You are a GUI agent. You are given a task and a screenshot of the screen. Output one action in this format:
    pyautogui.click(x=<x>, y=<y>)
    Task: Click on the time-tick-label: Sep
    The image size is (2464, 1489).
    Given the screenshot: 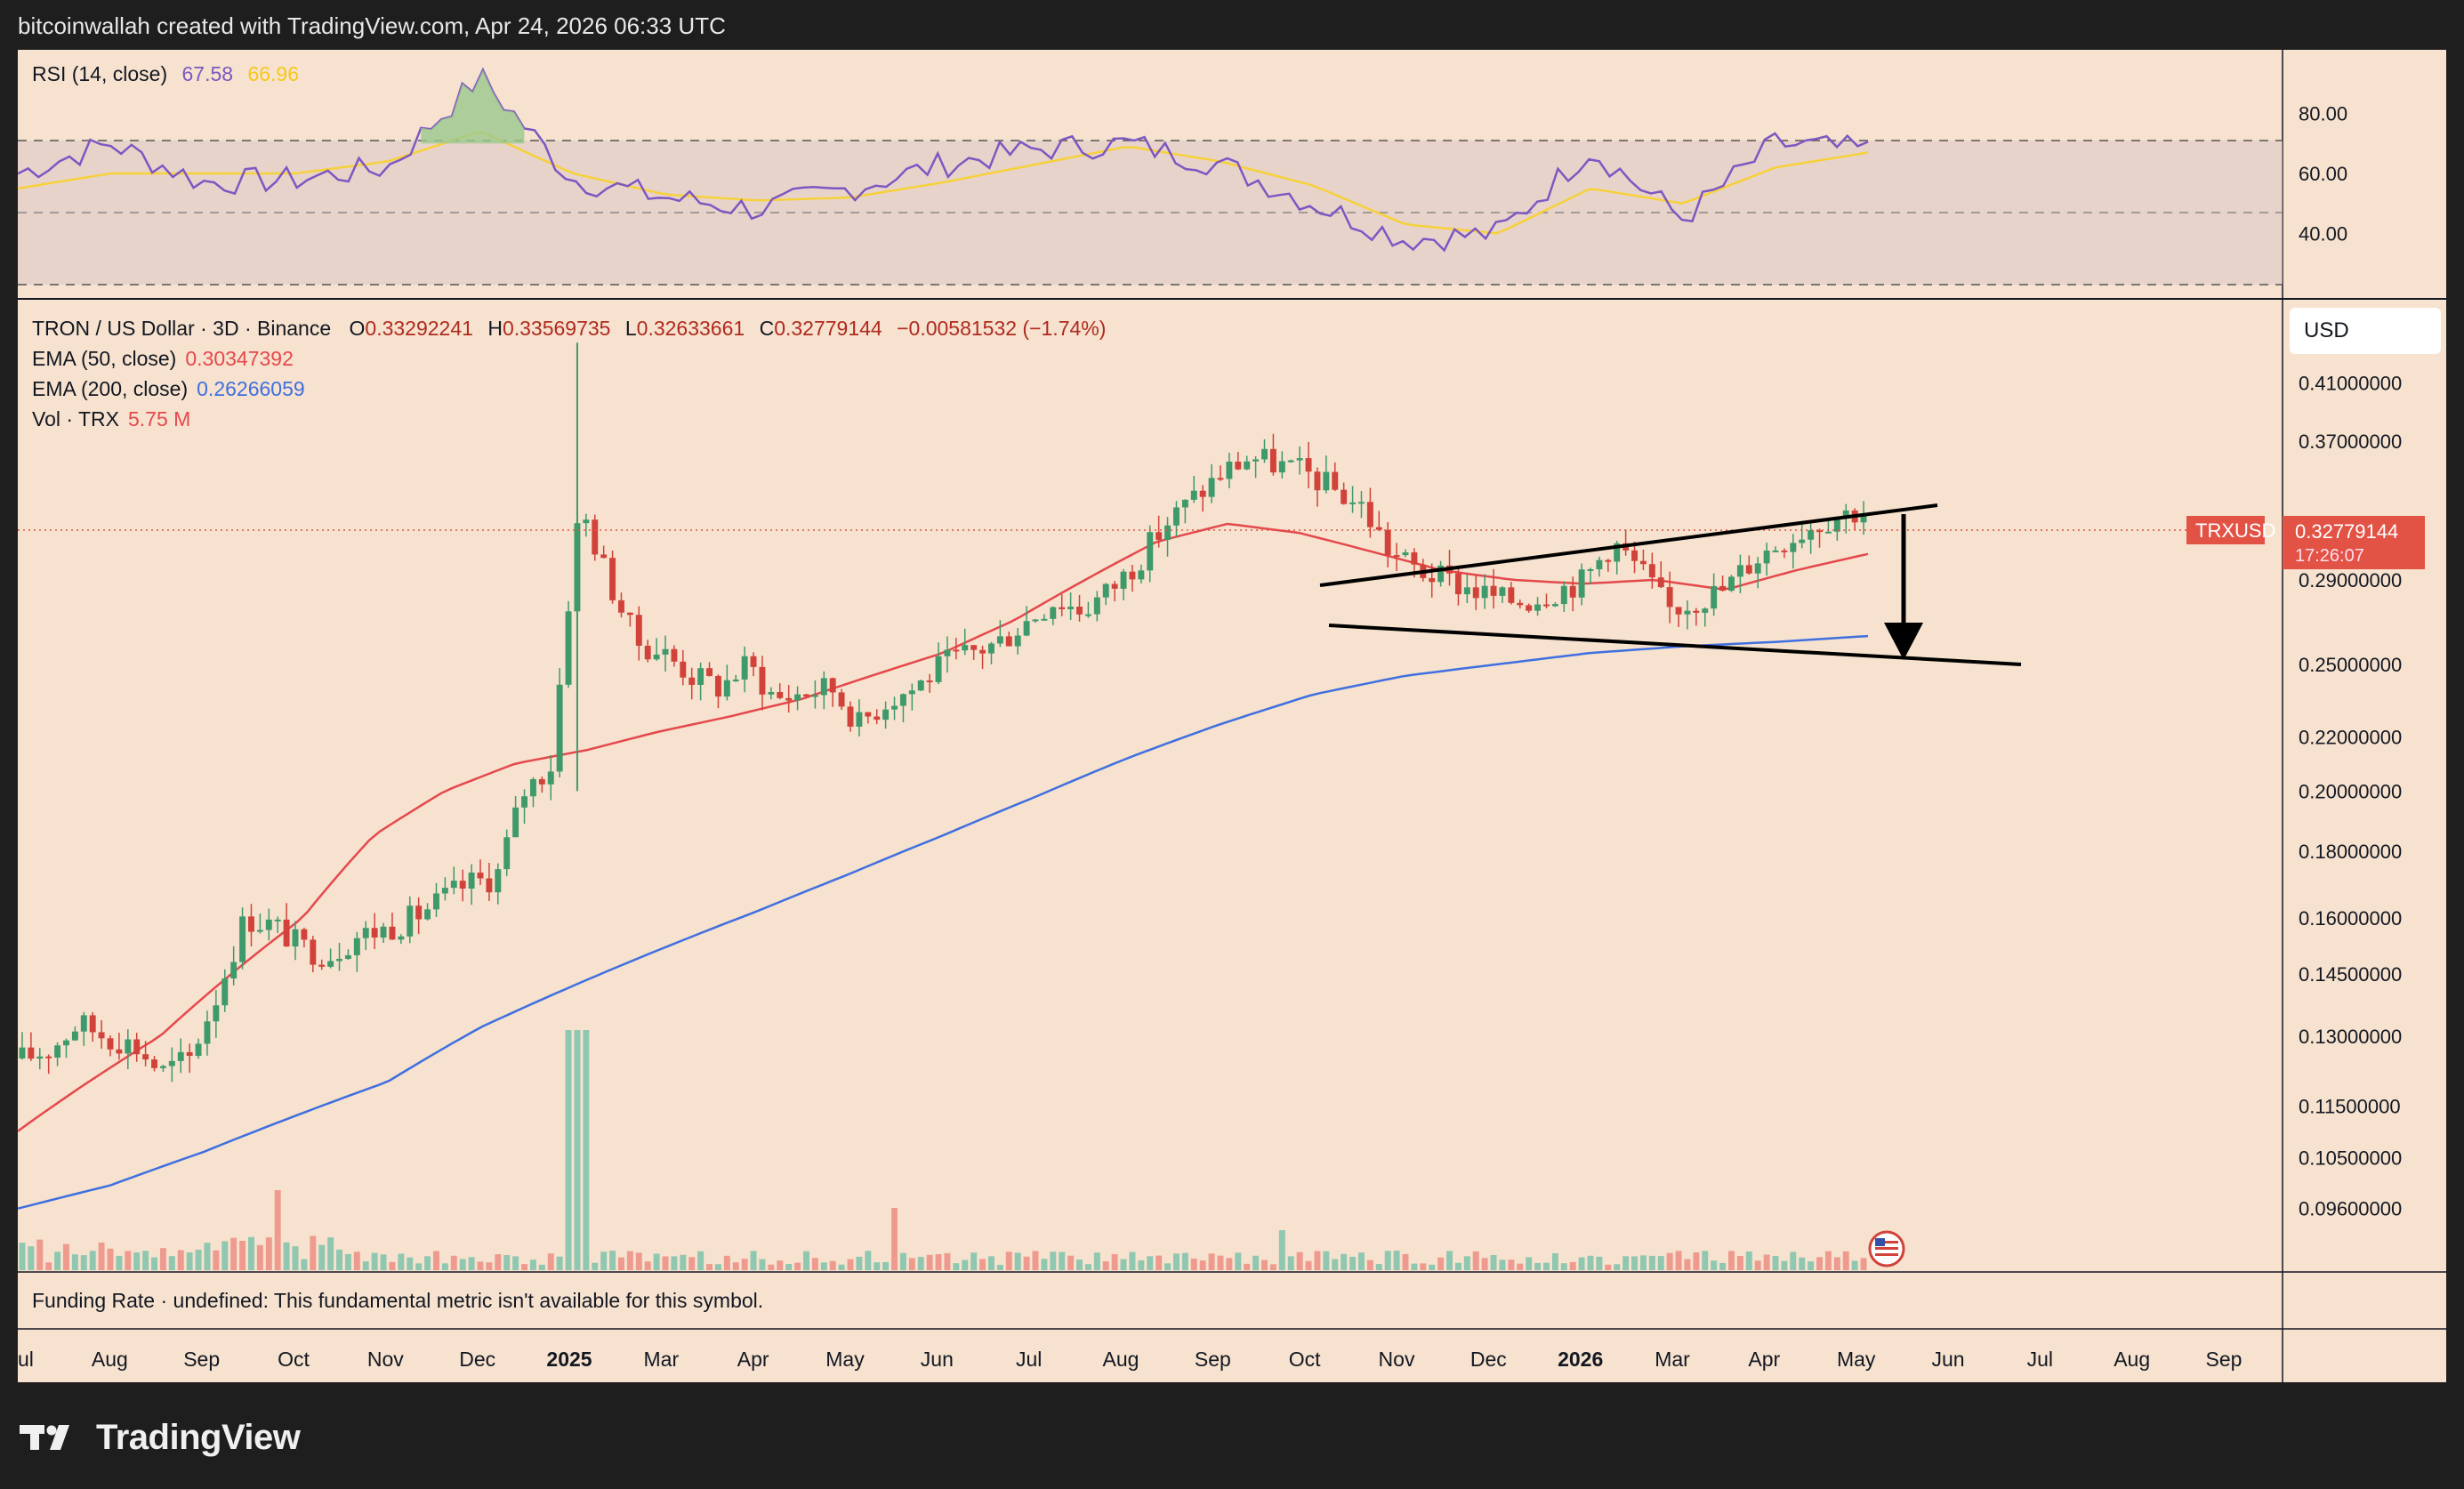 What is the action you would take?
    pyautogui.click(x=2225, y=1359)
    